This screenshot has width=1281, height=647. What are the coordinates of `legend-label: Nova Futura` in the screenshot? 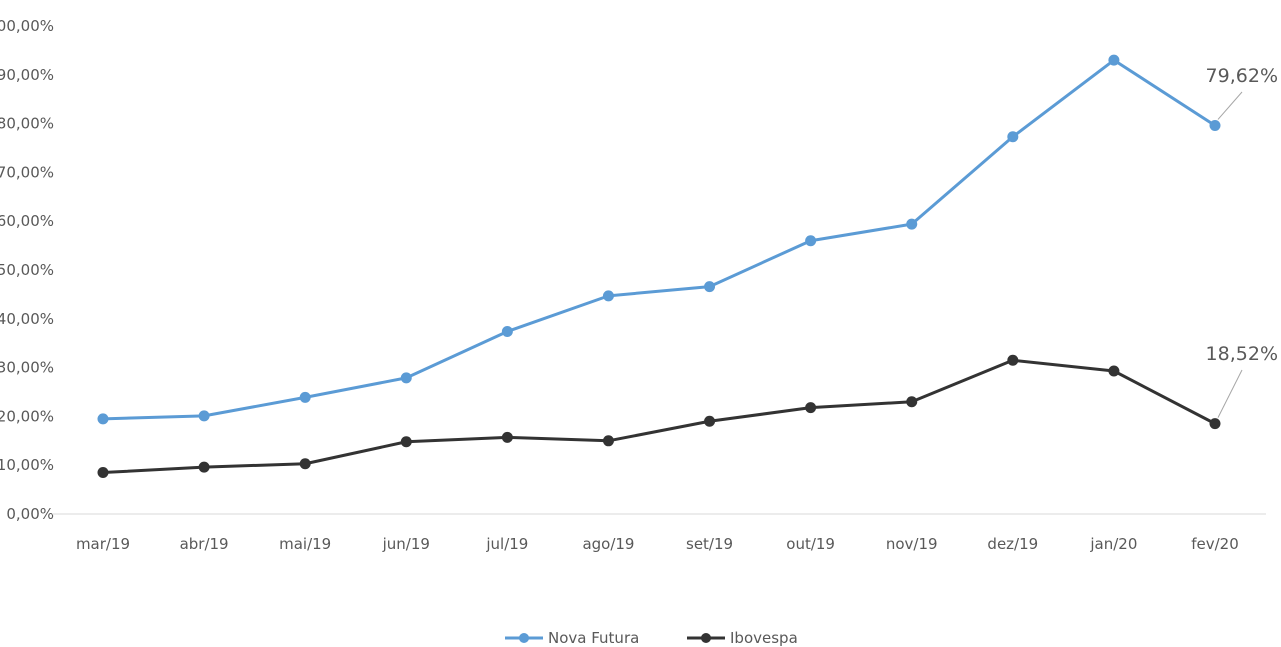 It's located at (593, 638).